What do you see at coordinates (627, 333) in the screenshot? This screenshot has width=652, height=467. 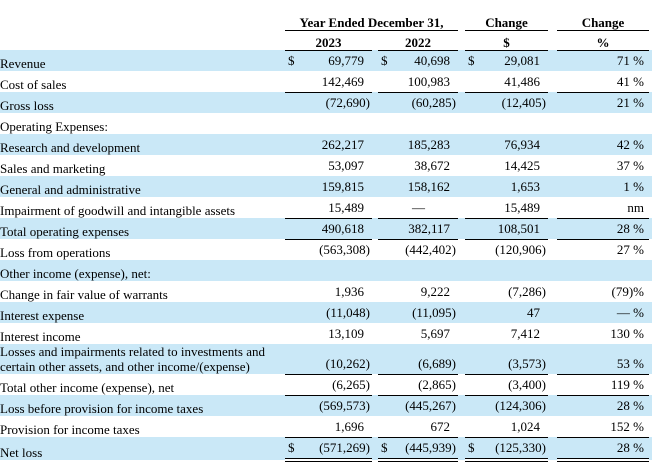 I see `cell-value: 130 %` at bounding box center [627, 333].